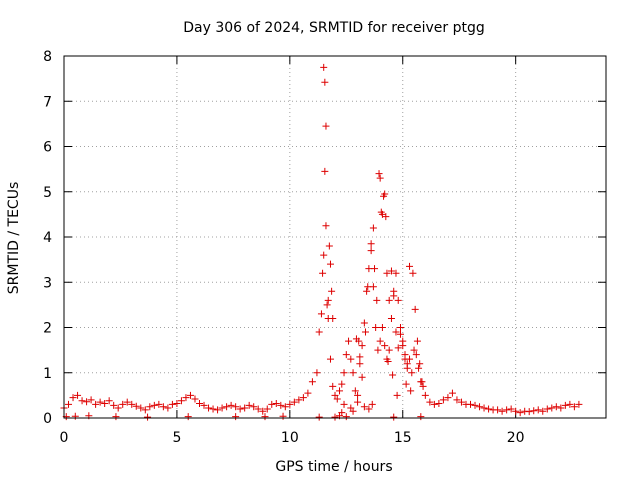 This screenshot has width=640, height=480. I want to click on y-tick-label: 3, so click(47, 283).